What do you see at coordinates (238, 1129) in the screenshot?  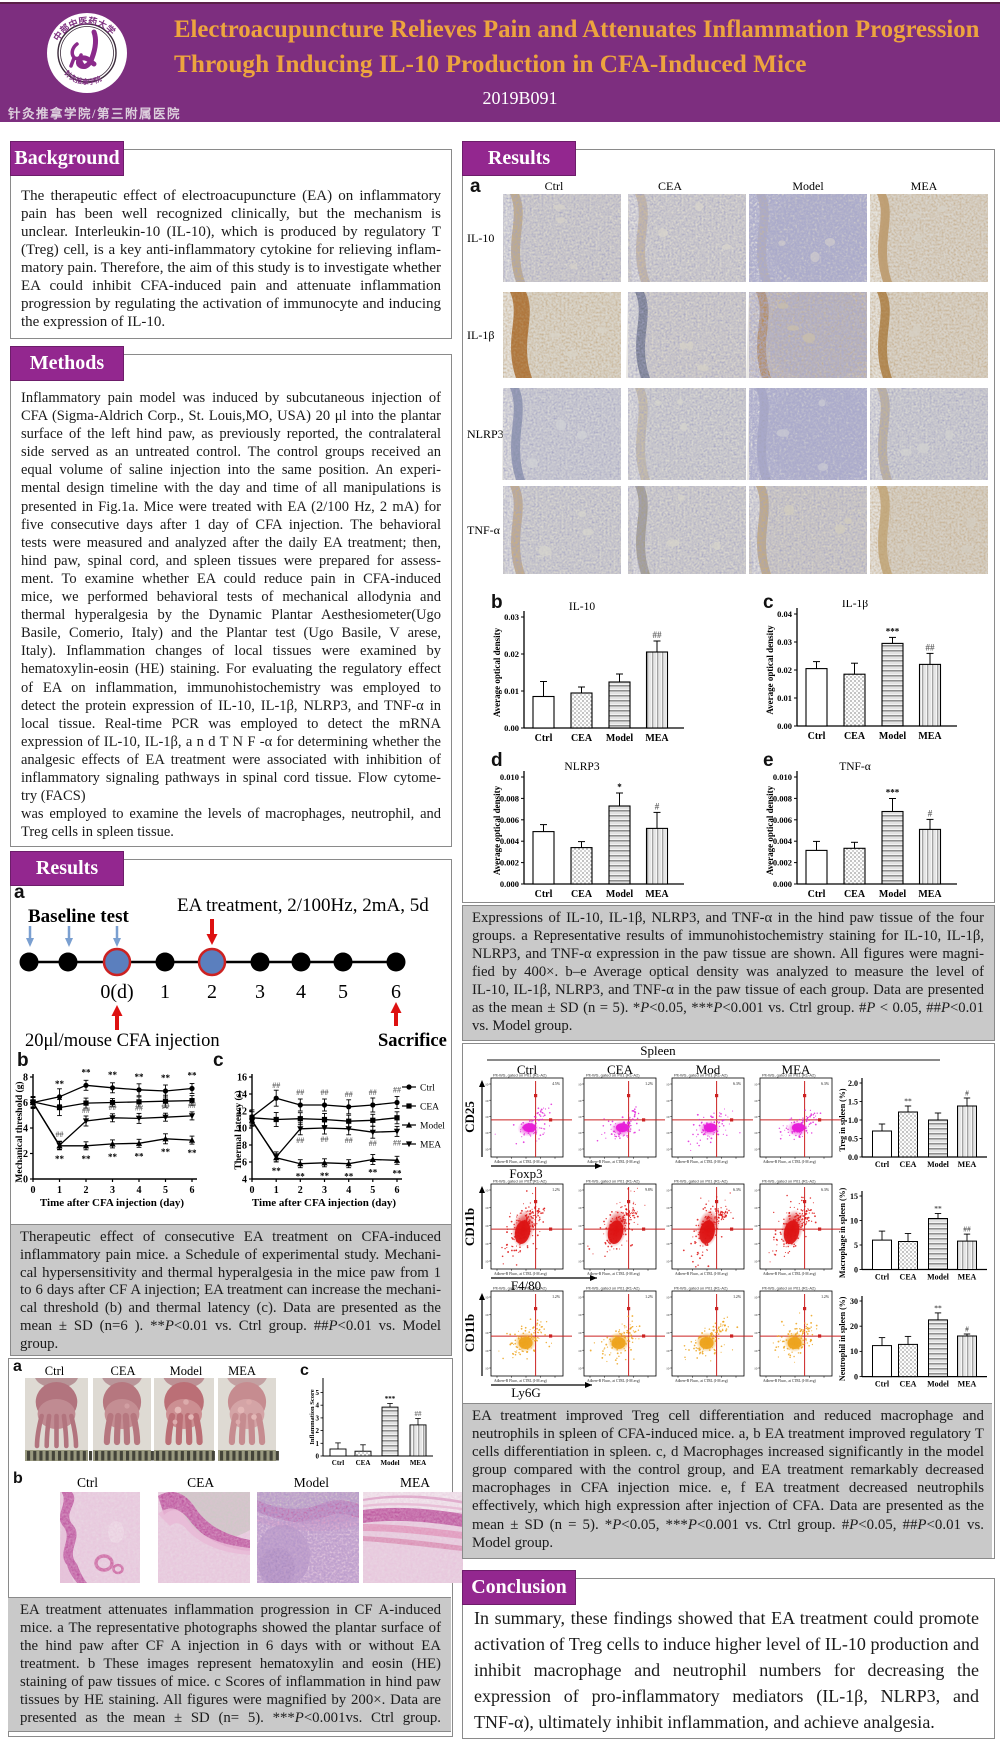 I see `svg-text: Thermal latency (s)` at bounding box center [238, 1129].